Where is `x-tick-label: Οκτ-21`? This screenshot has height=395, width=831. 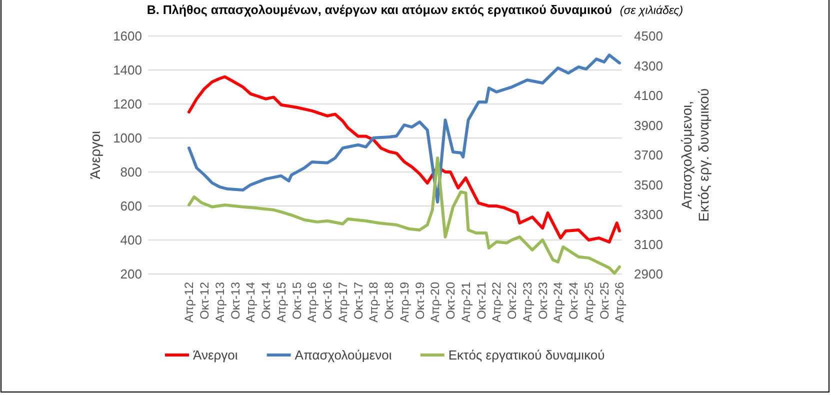 x-tick-label: Οκτ-21 is located at coordinates (481, 301).